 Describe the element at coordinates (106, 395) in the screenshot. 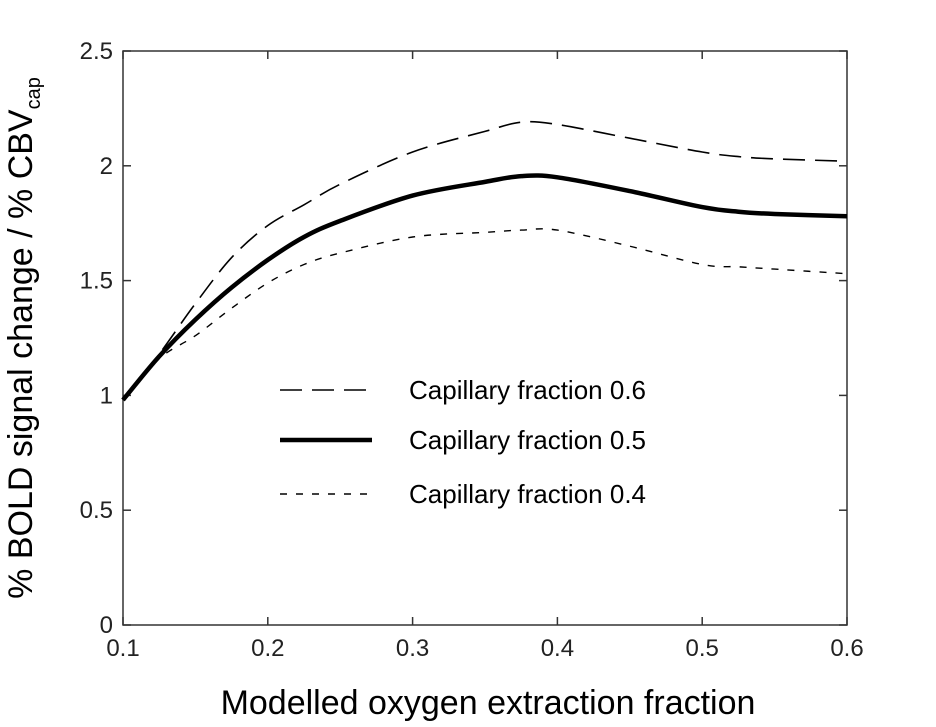

I see `y-tick-label: 1` at that location.